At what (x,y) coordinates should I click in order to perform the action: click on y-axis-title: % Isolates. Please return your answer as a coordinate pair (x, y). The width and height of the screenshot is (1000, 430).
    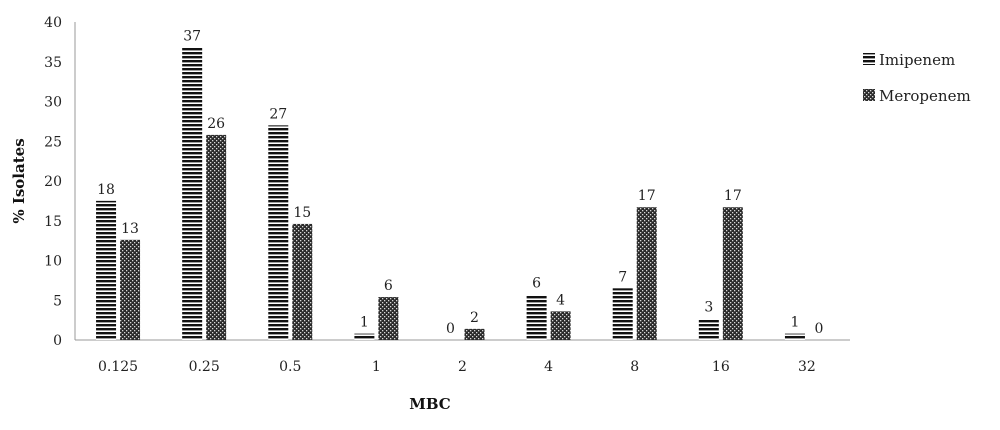
    Looking at the image, I should click on (19, 180).